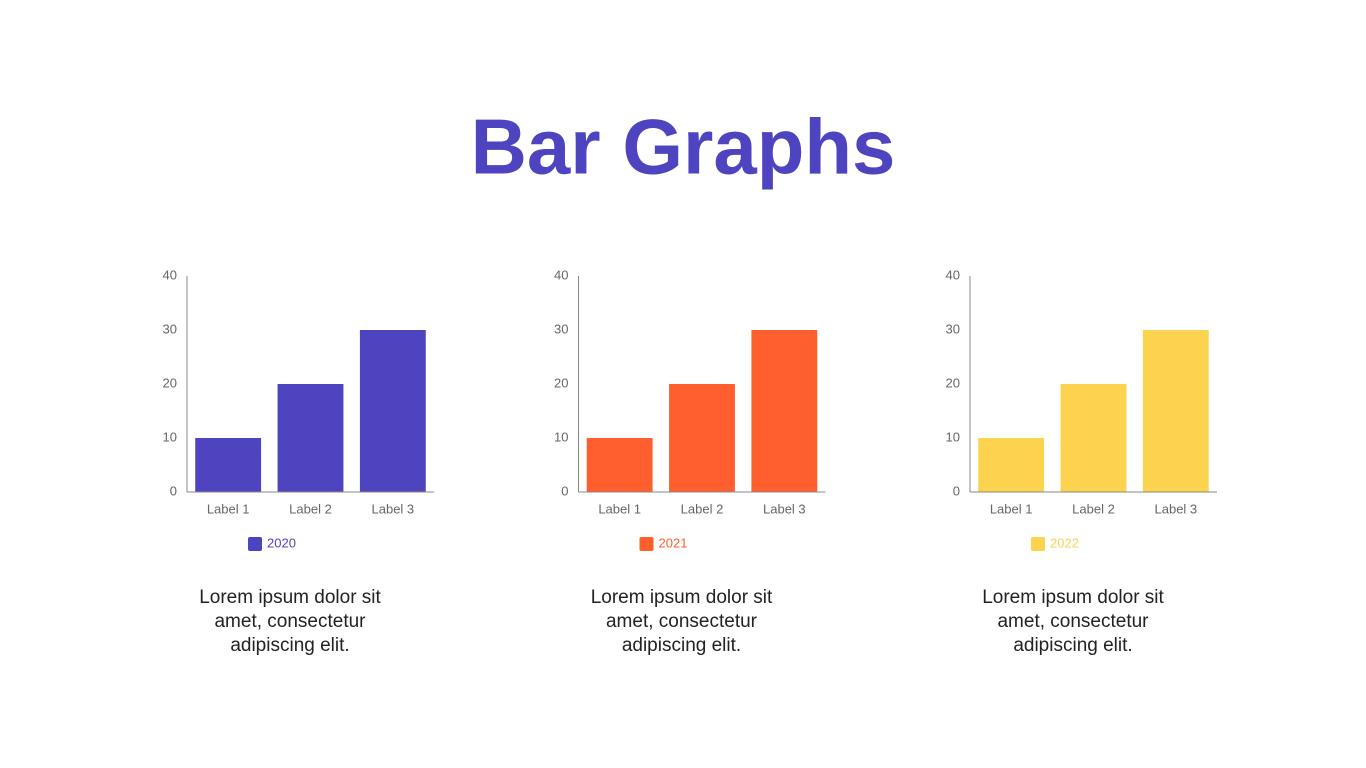  I want to click on legend-label: 2021, so click(673, 542).